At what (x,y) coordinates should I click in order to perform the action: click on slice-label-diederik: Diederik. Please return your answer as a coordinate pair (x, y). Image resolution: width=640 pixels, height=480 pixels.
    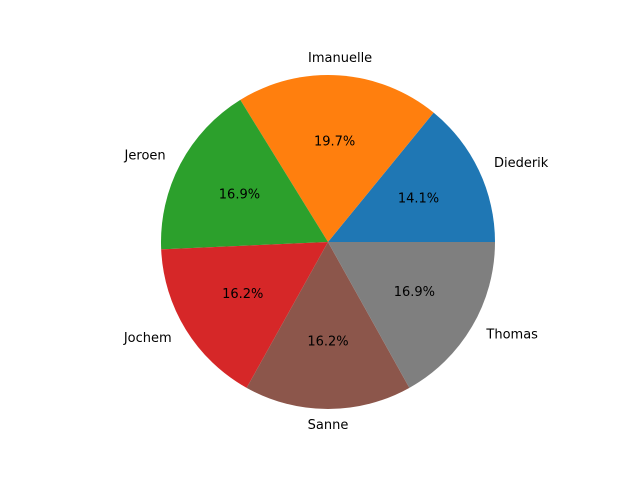
    Looking at the image, I should click on (521, 163).